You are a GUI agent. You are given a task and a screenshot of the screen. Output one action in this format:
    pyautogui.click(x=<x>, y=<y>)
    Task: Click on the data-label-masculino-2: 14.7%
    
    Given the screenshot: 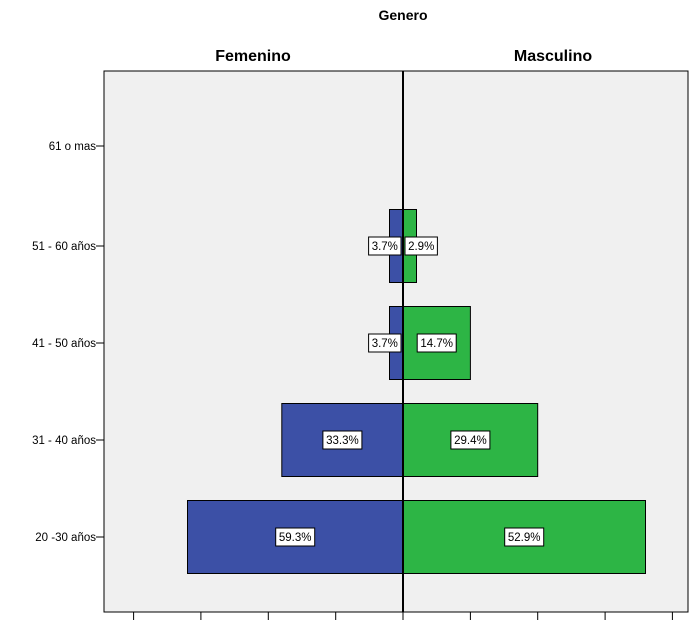 What is the action you would take?
    pyautogui.click(x=436, y=344)
    